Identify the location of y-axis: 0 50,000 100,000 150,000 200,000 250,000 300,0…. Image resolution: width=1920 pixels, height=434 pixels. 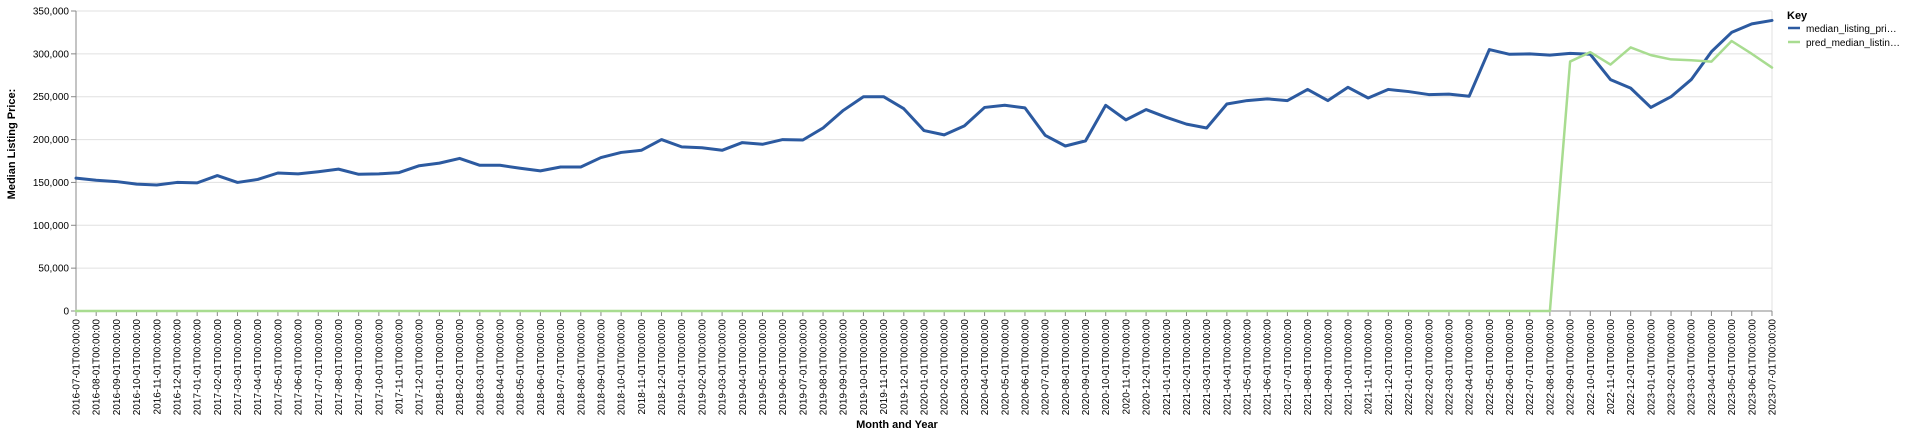
(55, 162).